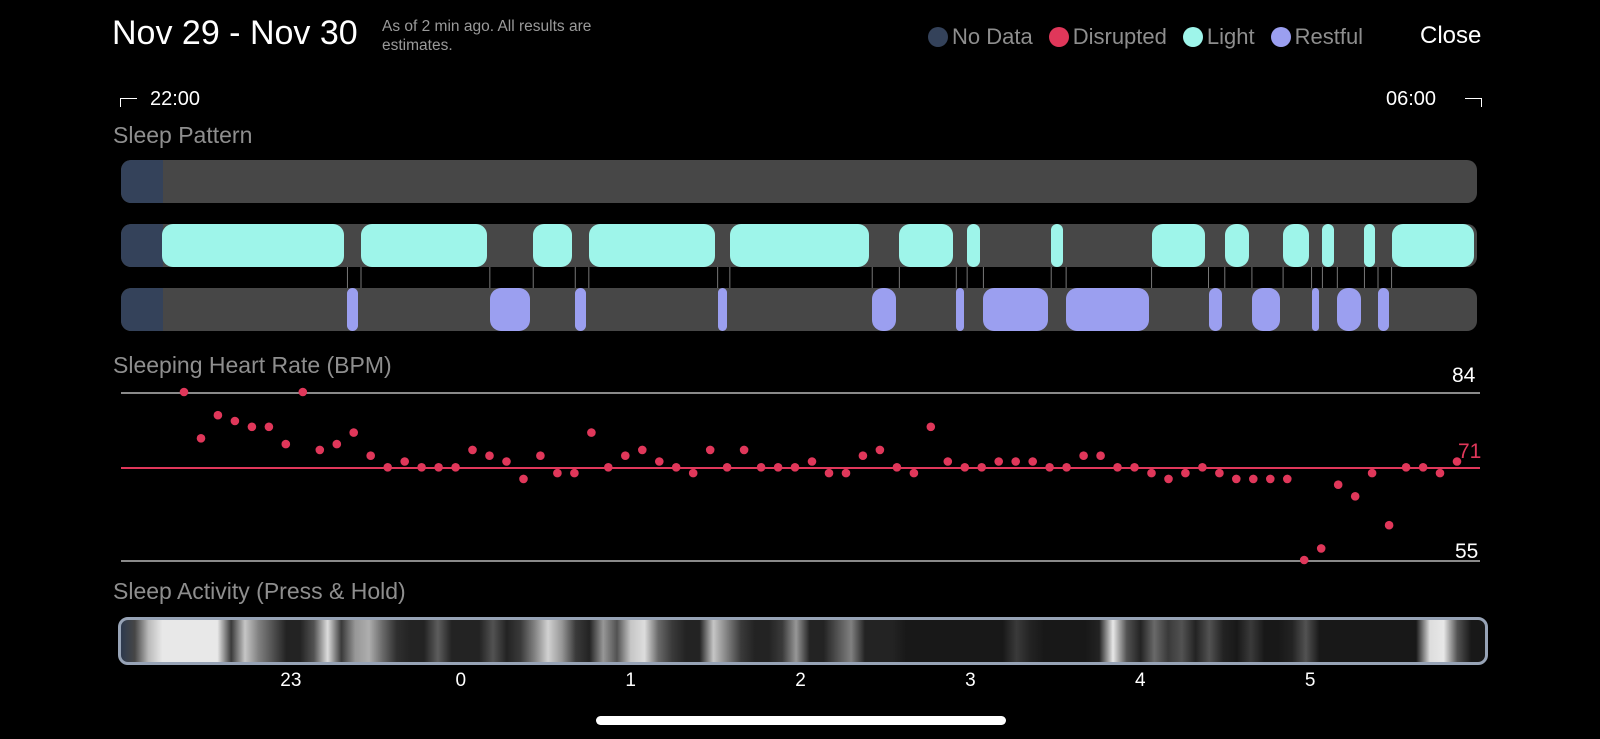 The width and height of the screenshot is (1600, 739). What do you see at coordinates (1464, 375) in the screenshot?
I see `hr-max-label: 84` at bounding box center [1464, 375].